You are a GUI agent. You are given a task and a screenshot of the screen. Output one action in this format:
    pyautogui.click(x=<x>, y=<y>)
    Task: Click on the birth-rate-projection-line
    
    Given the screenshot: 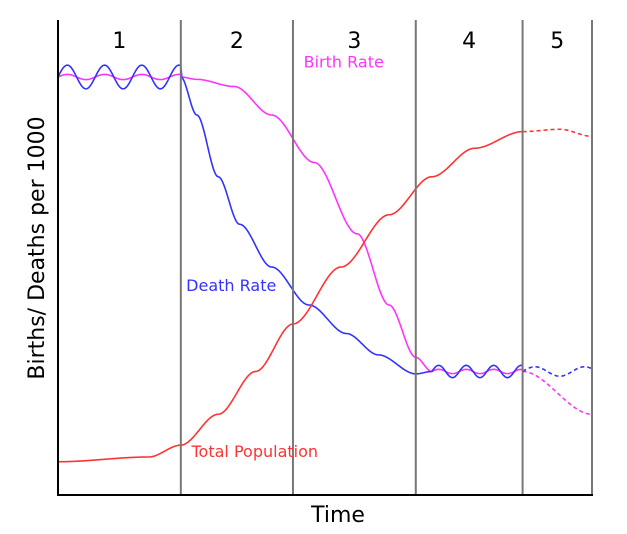 What is the action you would take?
    pyautogui.click(x=557, y=393)
    